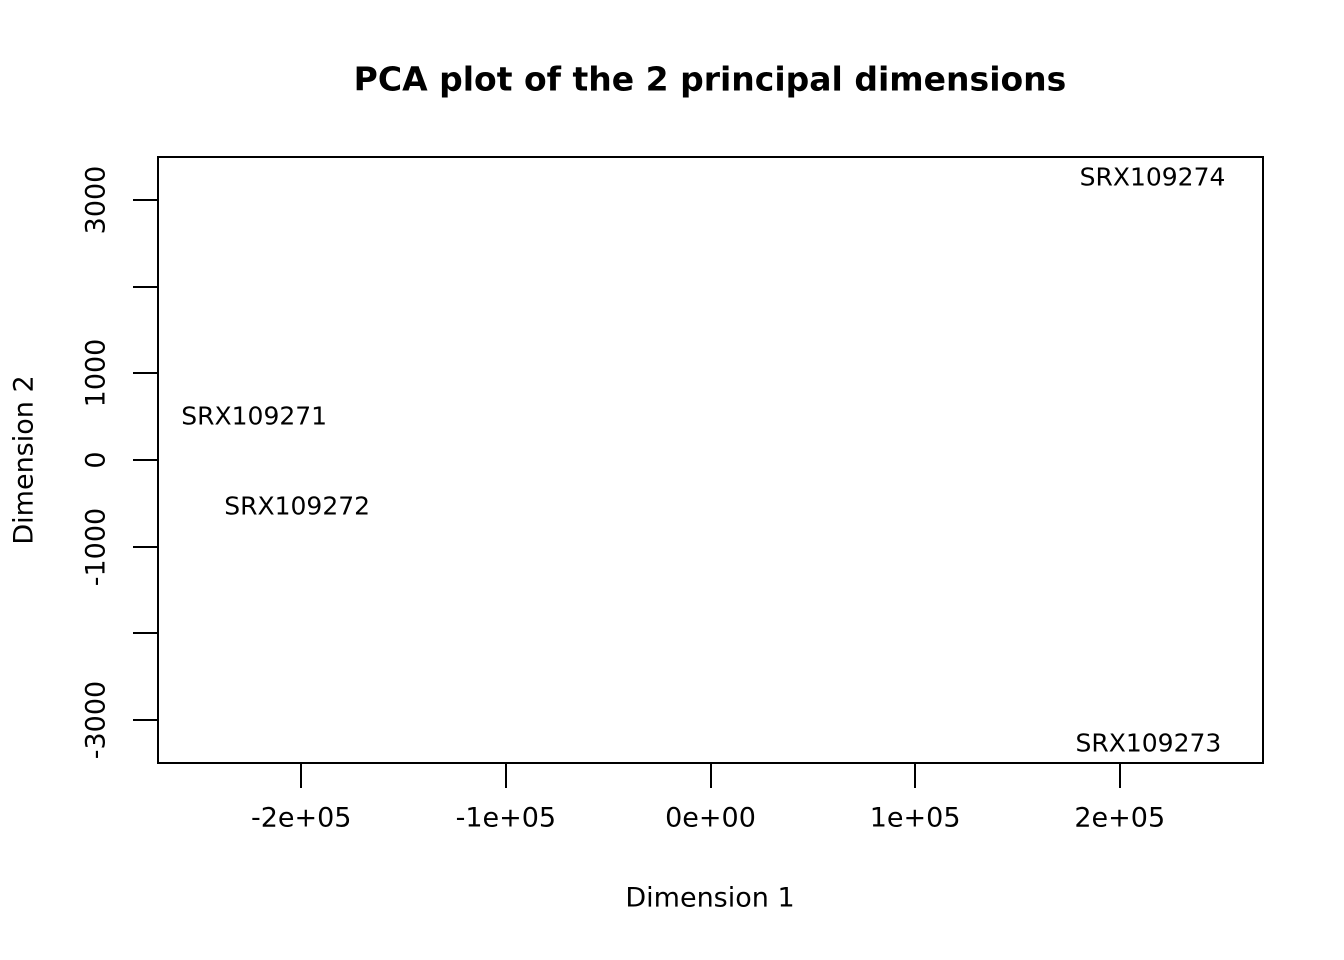 Image resolution: width=1344 pixels, height=960 pixels. What do you see at coordinates (1120, 818) in the screenshot?
I see `x-axis-tick-label: 2e+05` at bounding box center [1120, 818].